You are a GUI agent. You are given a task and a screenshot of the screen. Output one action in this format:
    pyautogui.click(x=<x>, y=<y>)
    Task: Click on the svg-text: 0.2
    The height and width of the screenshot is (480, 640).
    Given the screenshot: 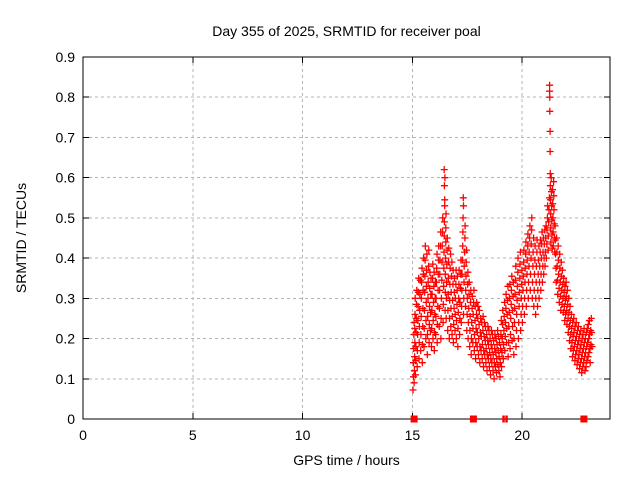 What is the action you would take?
    pyautogui.click(x=66, y=339)
    